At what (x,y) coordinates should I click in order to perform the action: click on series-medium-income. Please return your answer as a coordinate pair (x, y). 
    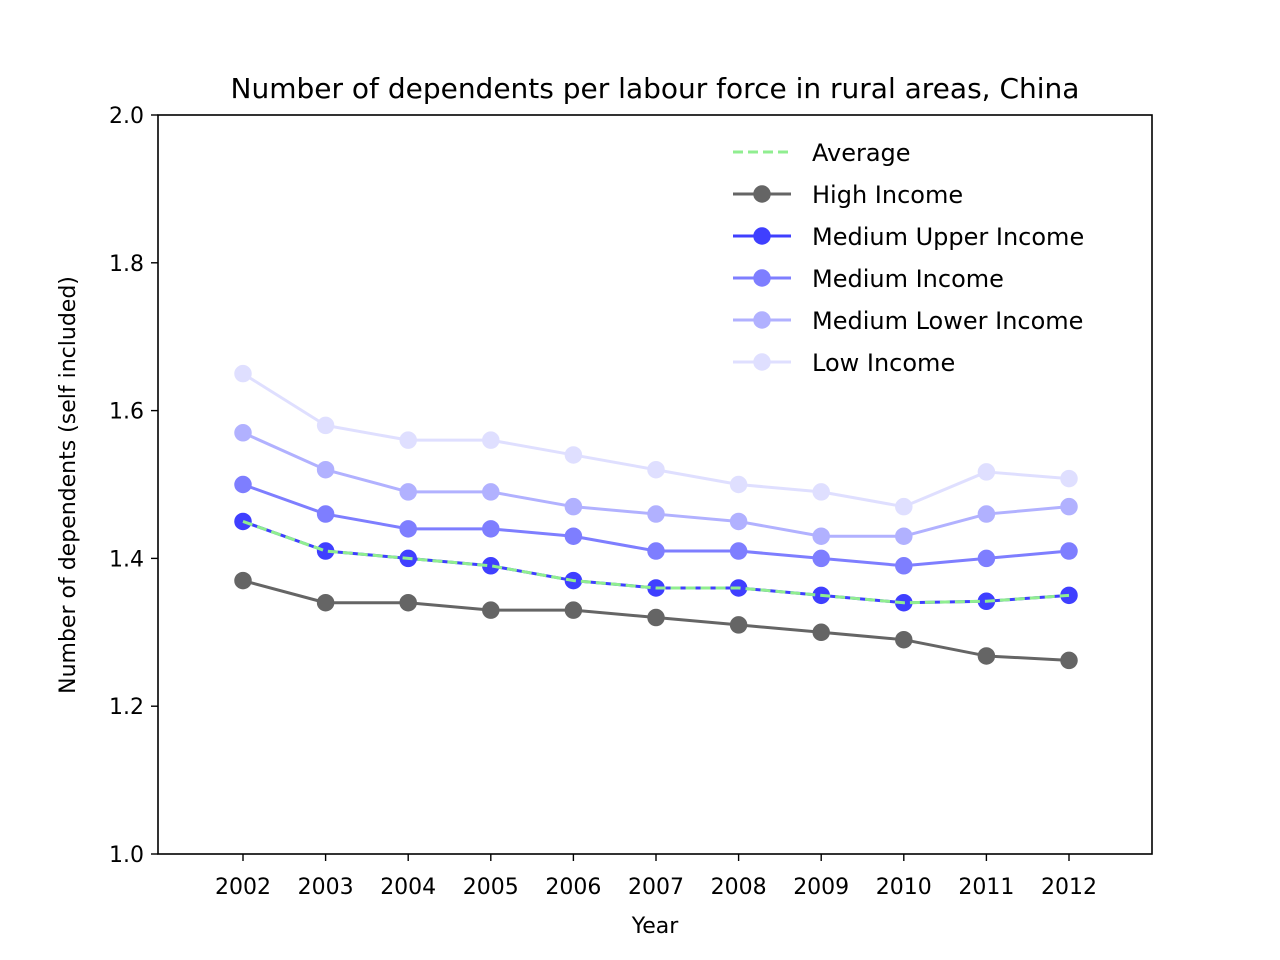
    Looking at the image, I should click on (656, 525).